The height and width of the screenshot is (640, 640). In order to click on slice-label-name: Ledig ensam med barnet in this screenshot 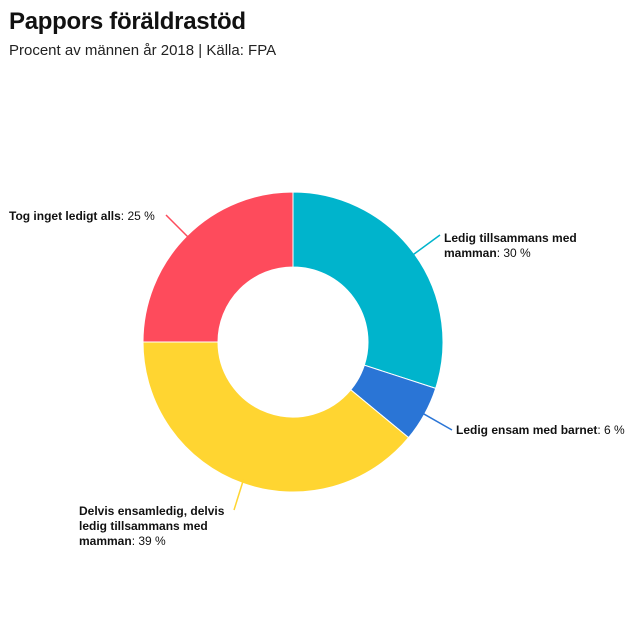, I will do `click(527, 430)`.